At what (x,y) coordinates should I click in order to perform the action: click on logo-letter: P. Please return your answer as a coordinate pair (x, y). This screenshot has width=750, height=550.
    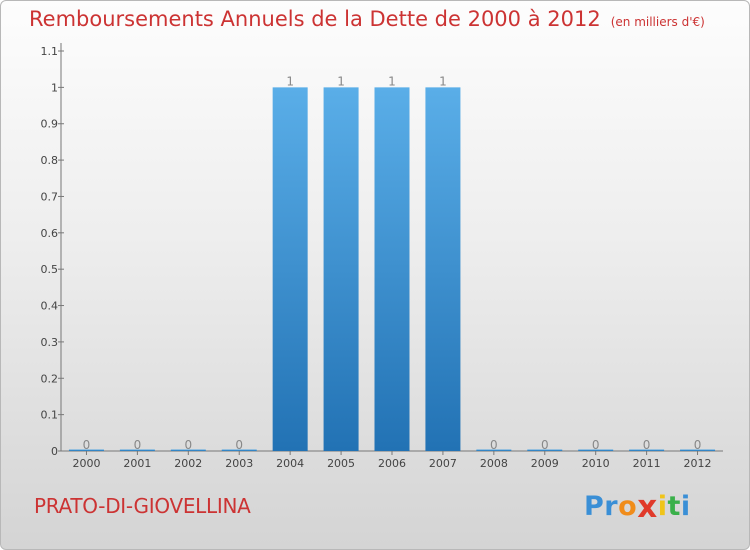
    Looking at the image, I should click on (594, 506).